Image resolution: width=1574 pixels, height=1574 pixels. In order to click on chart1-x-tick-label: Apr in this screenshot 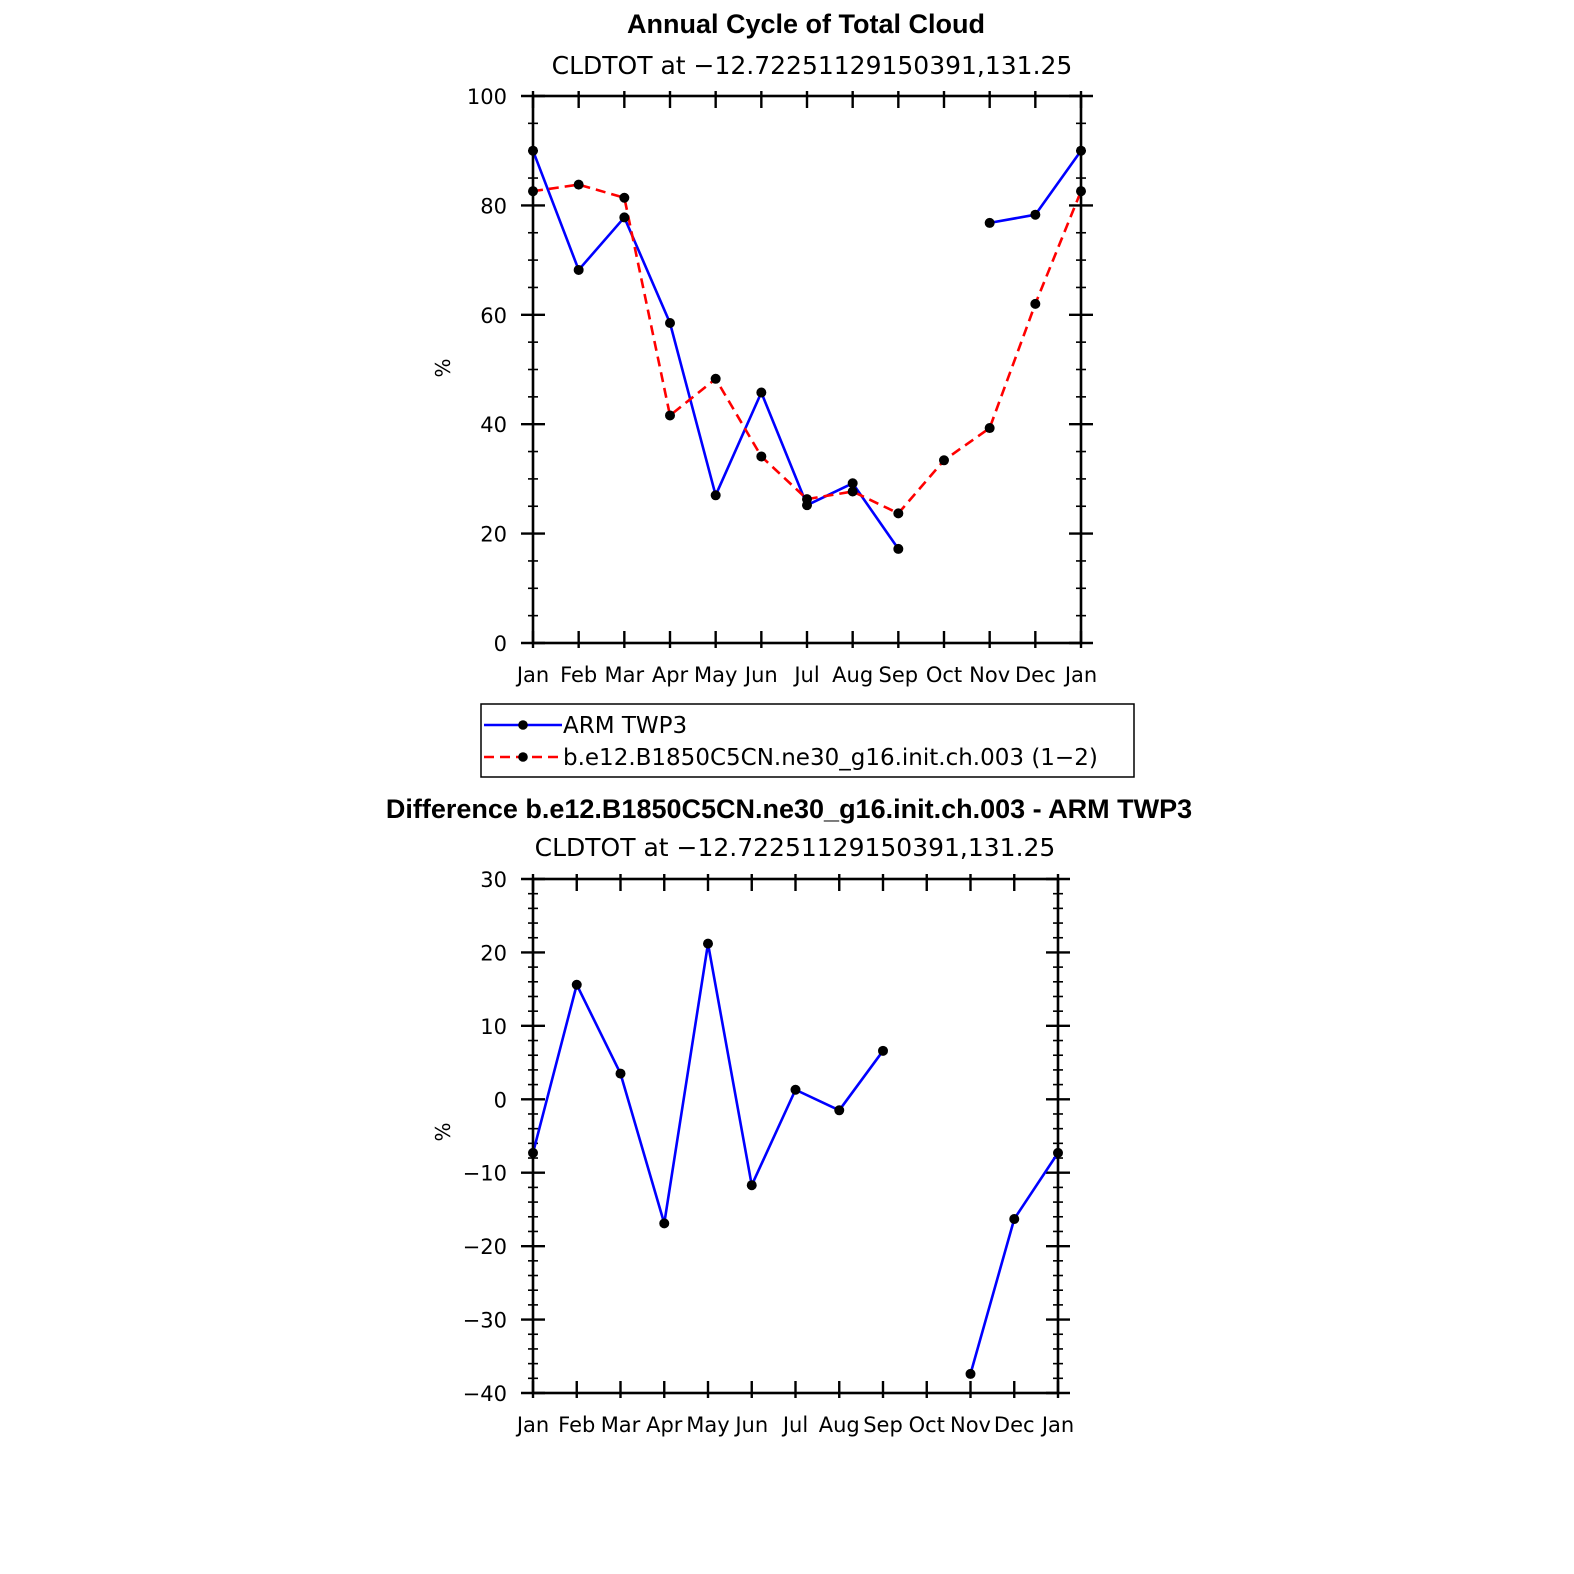, I will do `click(670, 675)`.